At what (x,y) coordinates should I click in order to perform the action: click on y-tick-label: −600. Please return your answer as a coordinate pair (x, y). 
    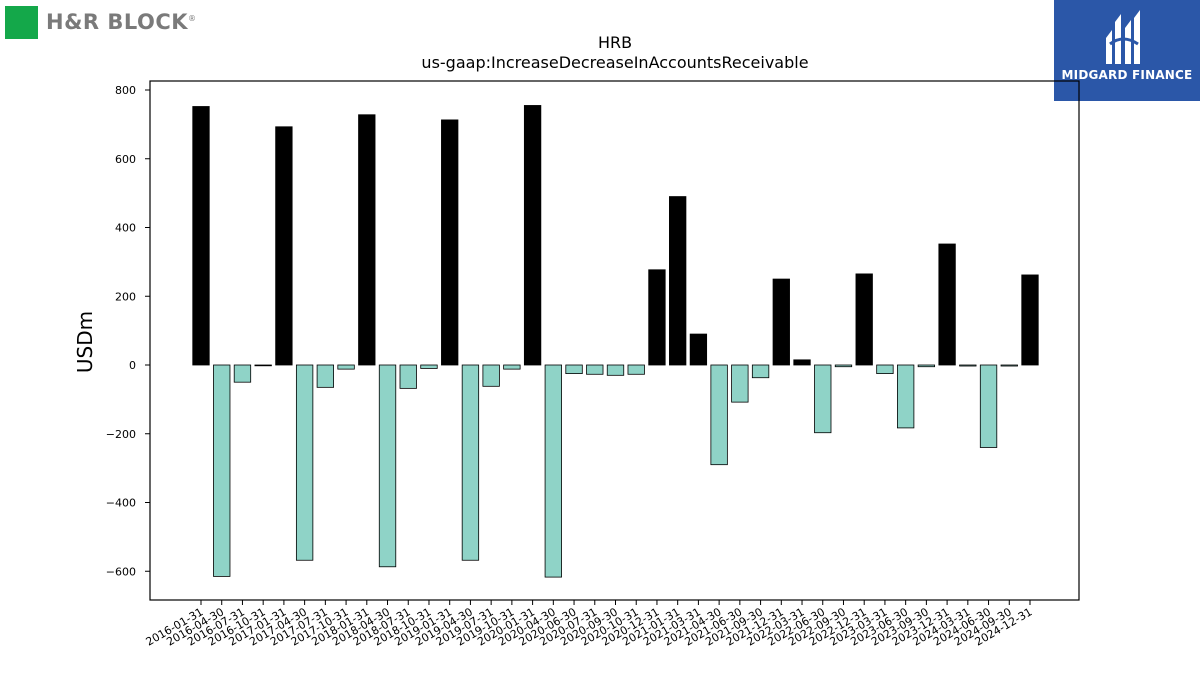
    Looking at the image, I should click on (121, 571).